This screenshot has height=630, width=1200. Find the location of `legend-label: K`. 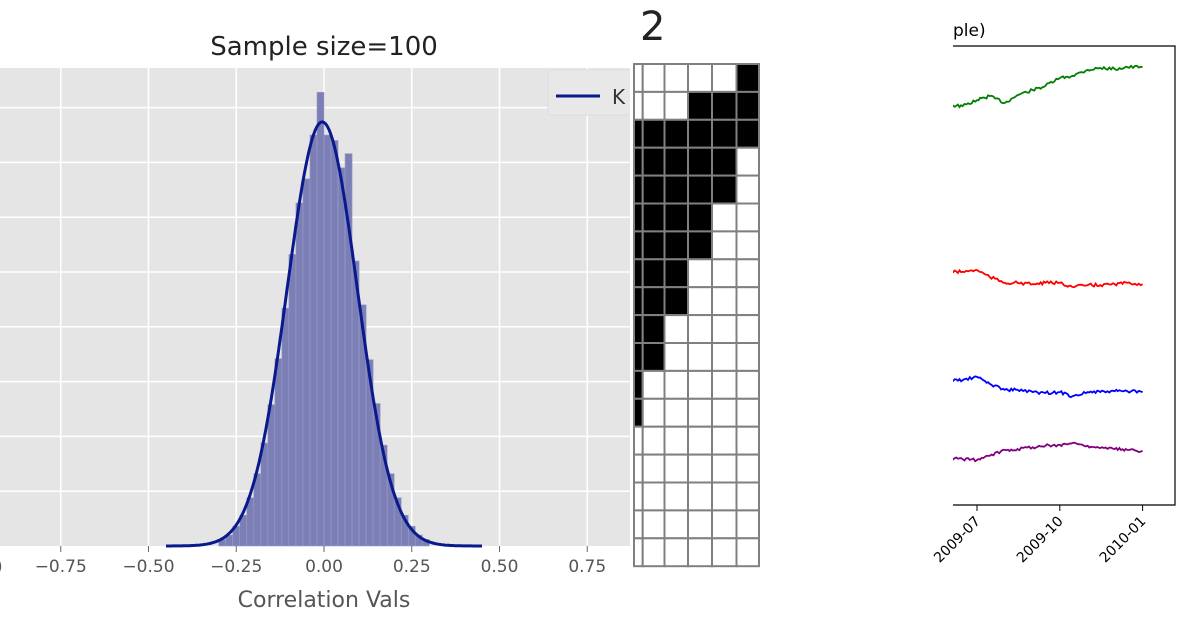

legend-label: K is located at coordinates (619, 97).